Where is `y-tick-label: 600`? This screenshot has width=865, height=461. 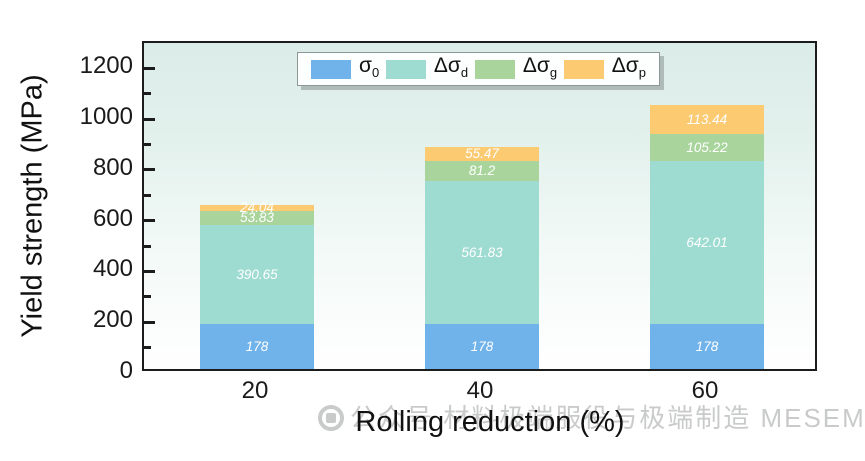
y-tick-label: 600 is located at coordinates (112, 218).